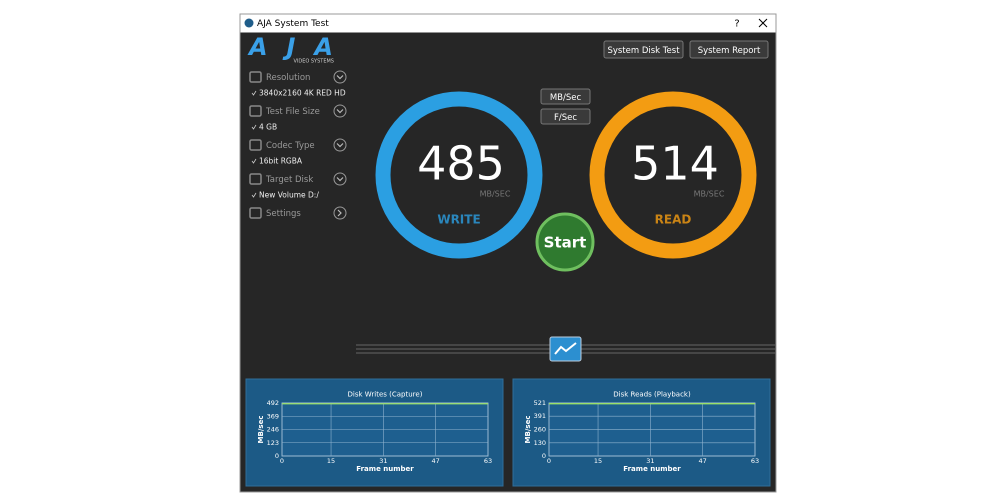  What do you see at coordinates (289, 180) in the screenshot?
I see `setting-label: Target Disk` at bounding box center [289, 180].